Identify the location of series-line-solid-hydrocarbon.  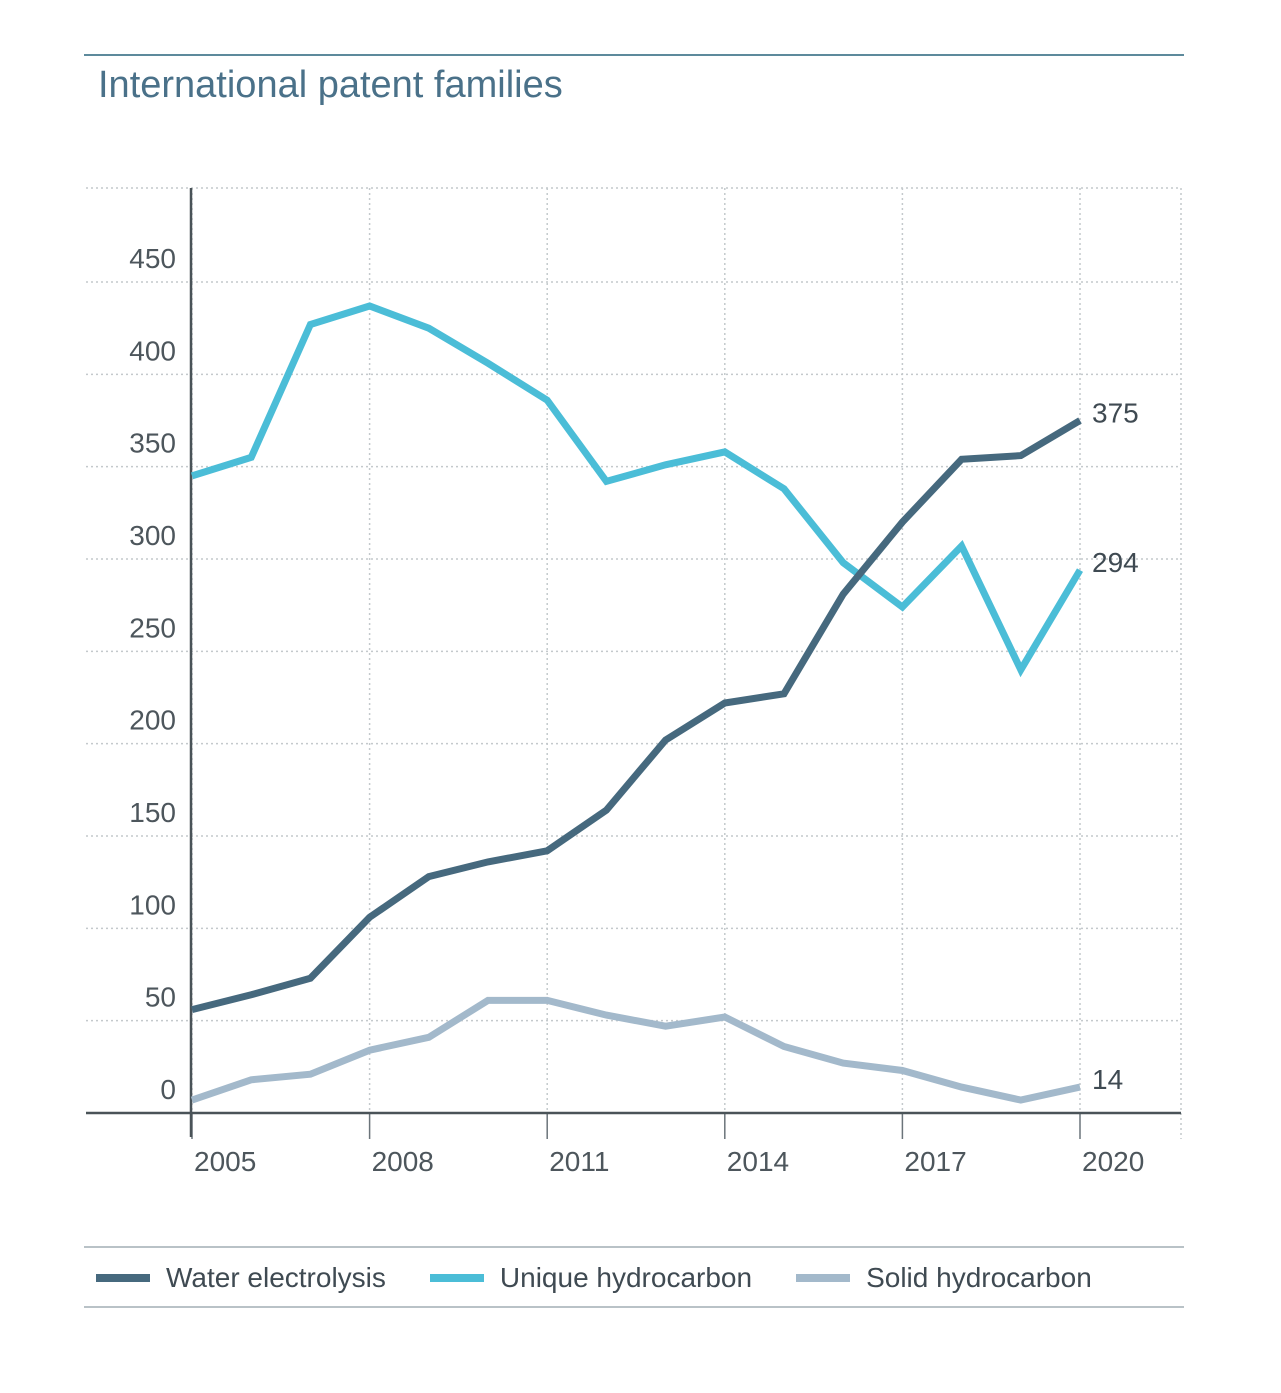
(635, 1050).